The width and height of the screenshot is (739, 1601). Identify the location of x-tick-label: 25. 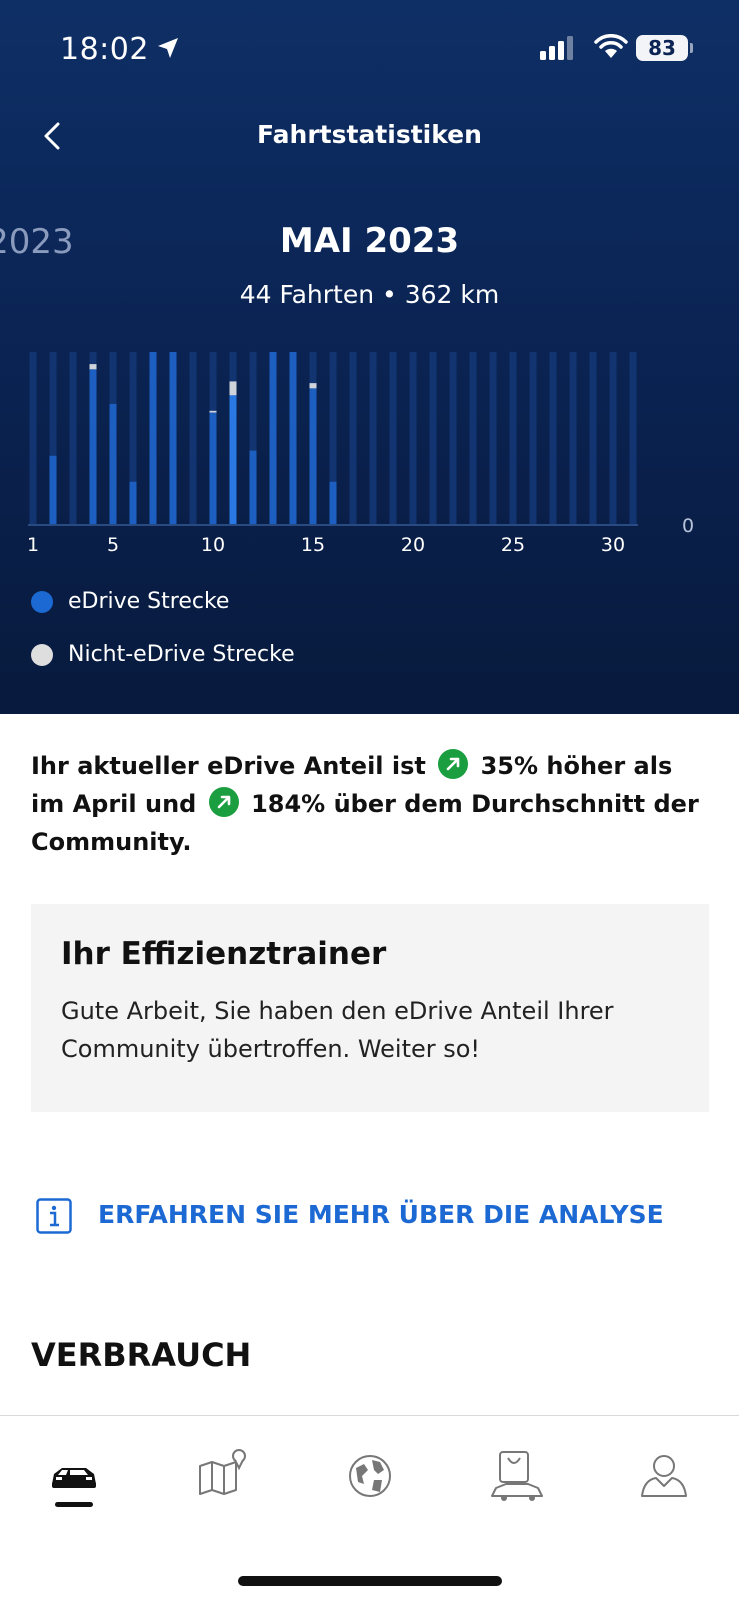
(513, 545).